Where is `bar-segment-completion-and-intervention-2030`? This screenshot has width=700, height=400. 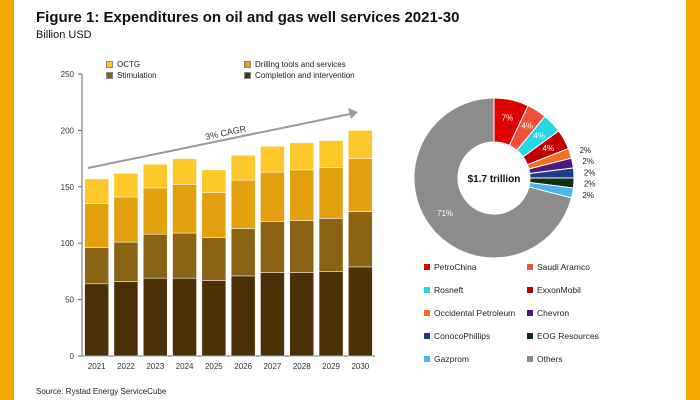
bar-segment-completion-and-intervention-2030 is located at coordinates (360, 311).